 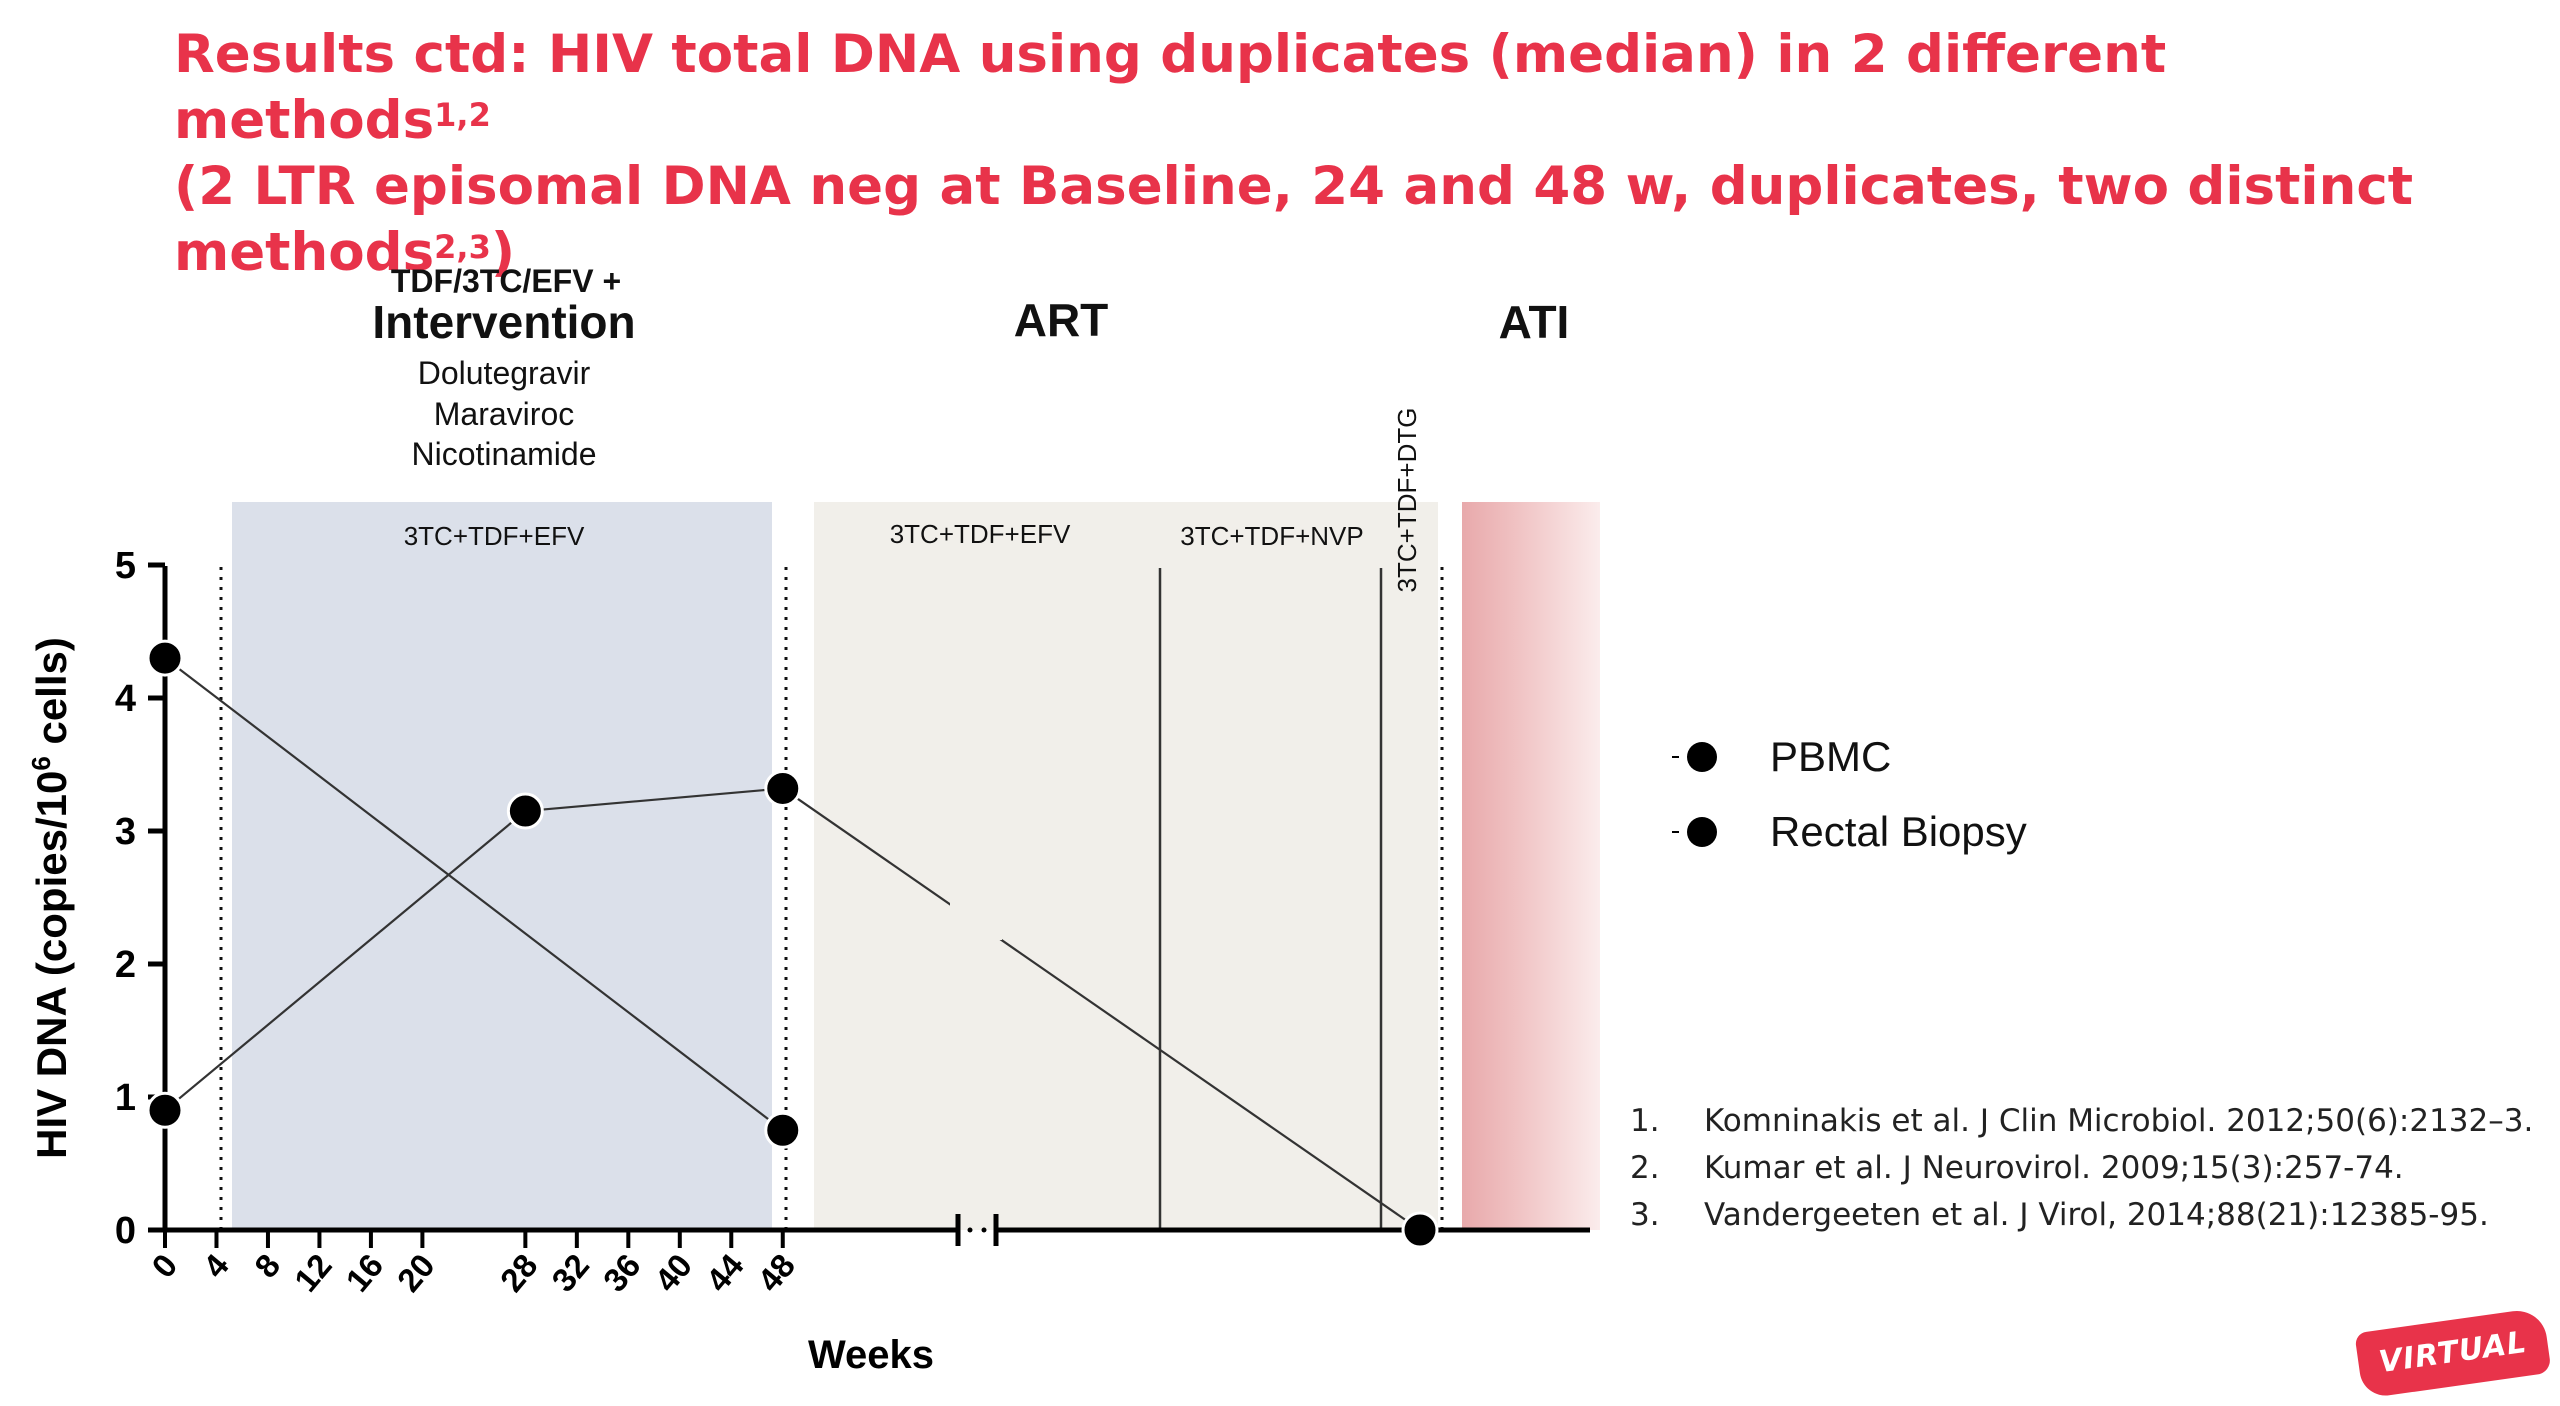 I want to click on drug-nicotinamide: Nicotinamide, so click(x=504, y=454).